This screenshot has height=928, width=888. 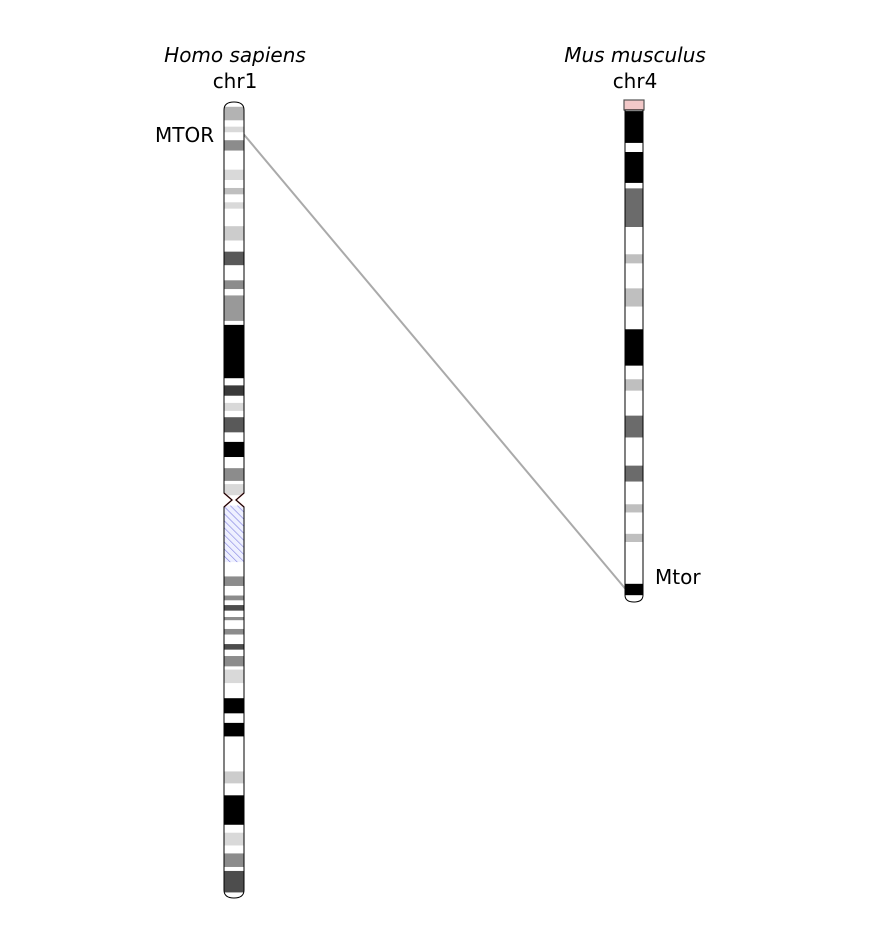 I want to click on mouse-species-label: Mus musculus, so click(x=635, y=55).